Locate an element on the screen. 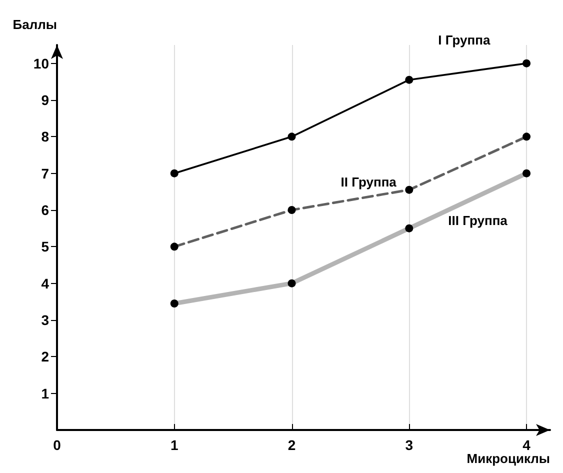 The width and height of the screenshot is (563, 473). x-axis-title: Микроциклы is located at coordinates (508, 458).